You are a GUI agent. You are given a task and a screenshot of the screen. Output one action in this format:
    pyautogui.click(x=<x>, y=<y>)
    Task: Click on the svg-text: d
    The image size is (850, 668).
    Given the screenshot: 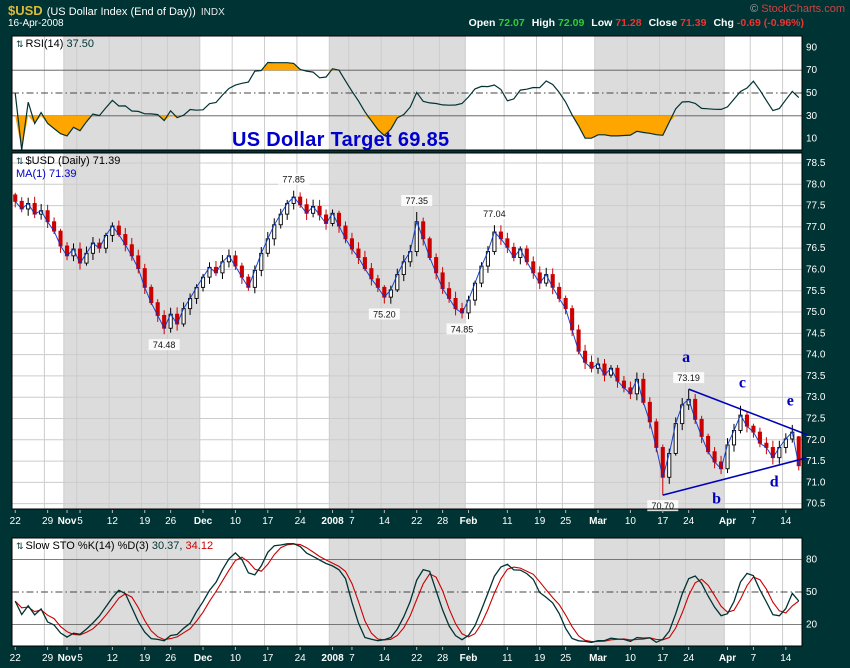 What is the action you would take?
    pyautogui.click(x=774, y=482)
    